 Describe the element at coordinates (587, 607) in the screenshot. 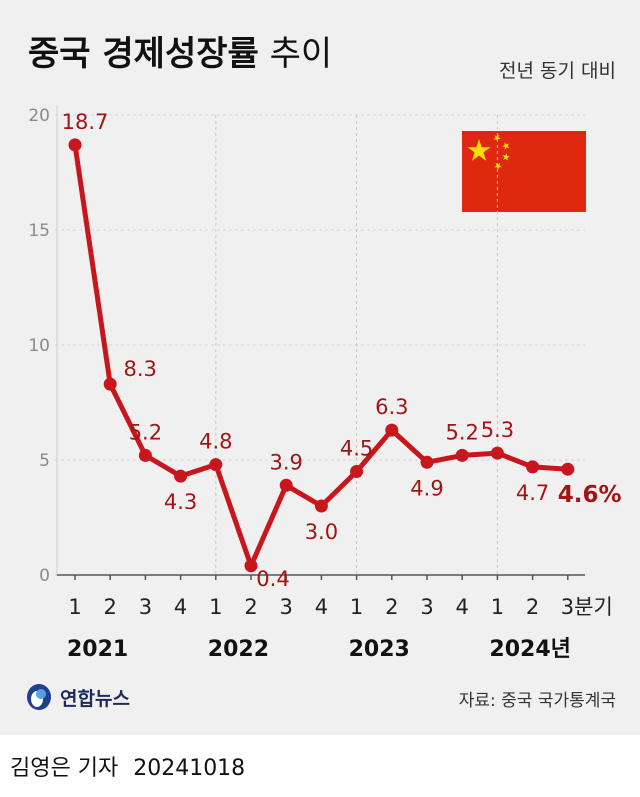

I see `x-tick-label: 3분기` at that location.